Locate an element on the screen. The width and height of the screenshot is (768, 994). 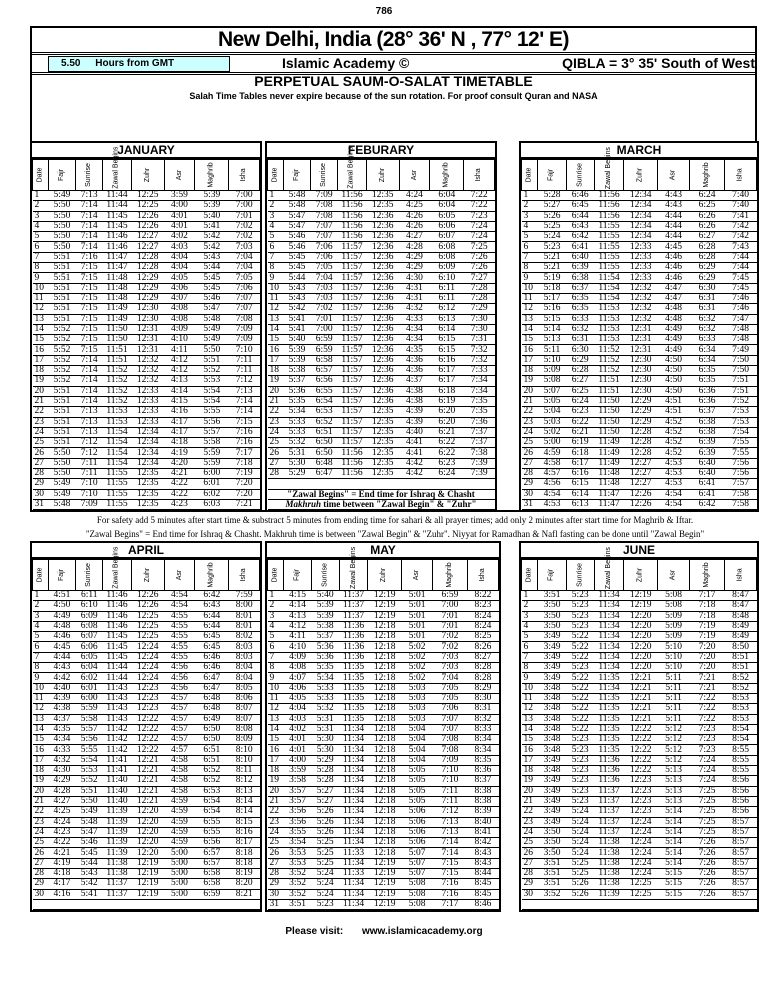
cell-date: 17 is located at coordinates (275, 361).